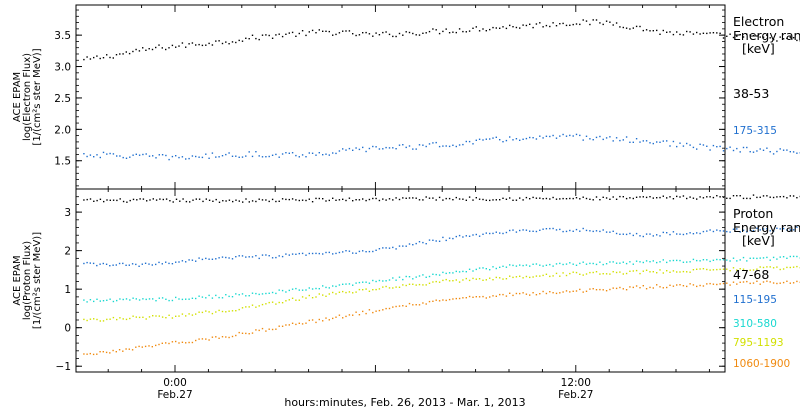 The image size is (800, 410). I want to click on y-tick-label: 2.0, so click(62, 130).